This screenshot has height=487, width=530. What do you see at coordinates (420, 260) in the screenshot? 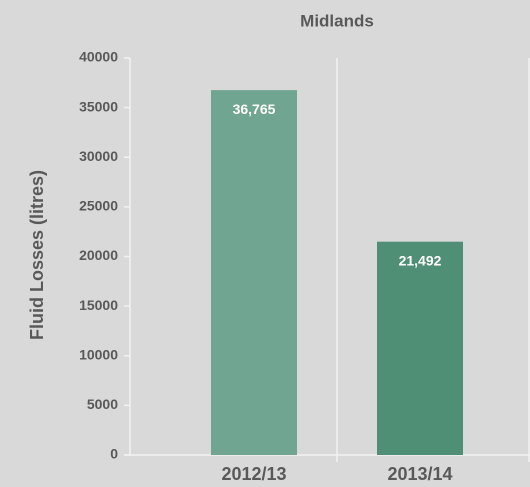
I see `value-label: 21,492` at bounding box center [420, 260].